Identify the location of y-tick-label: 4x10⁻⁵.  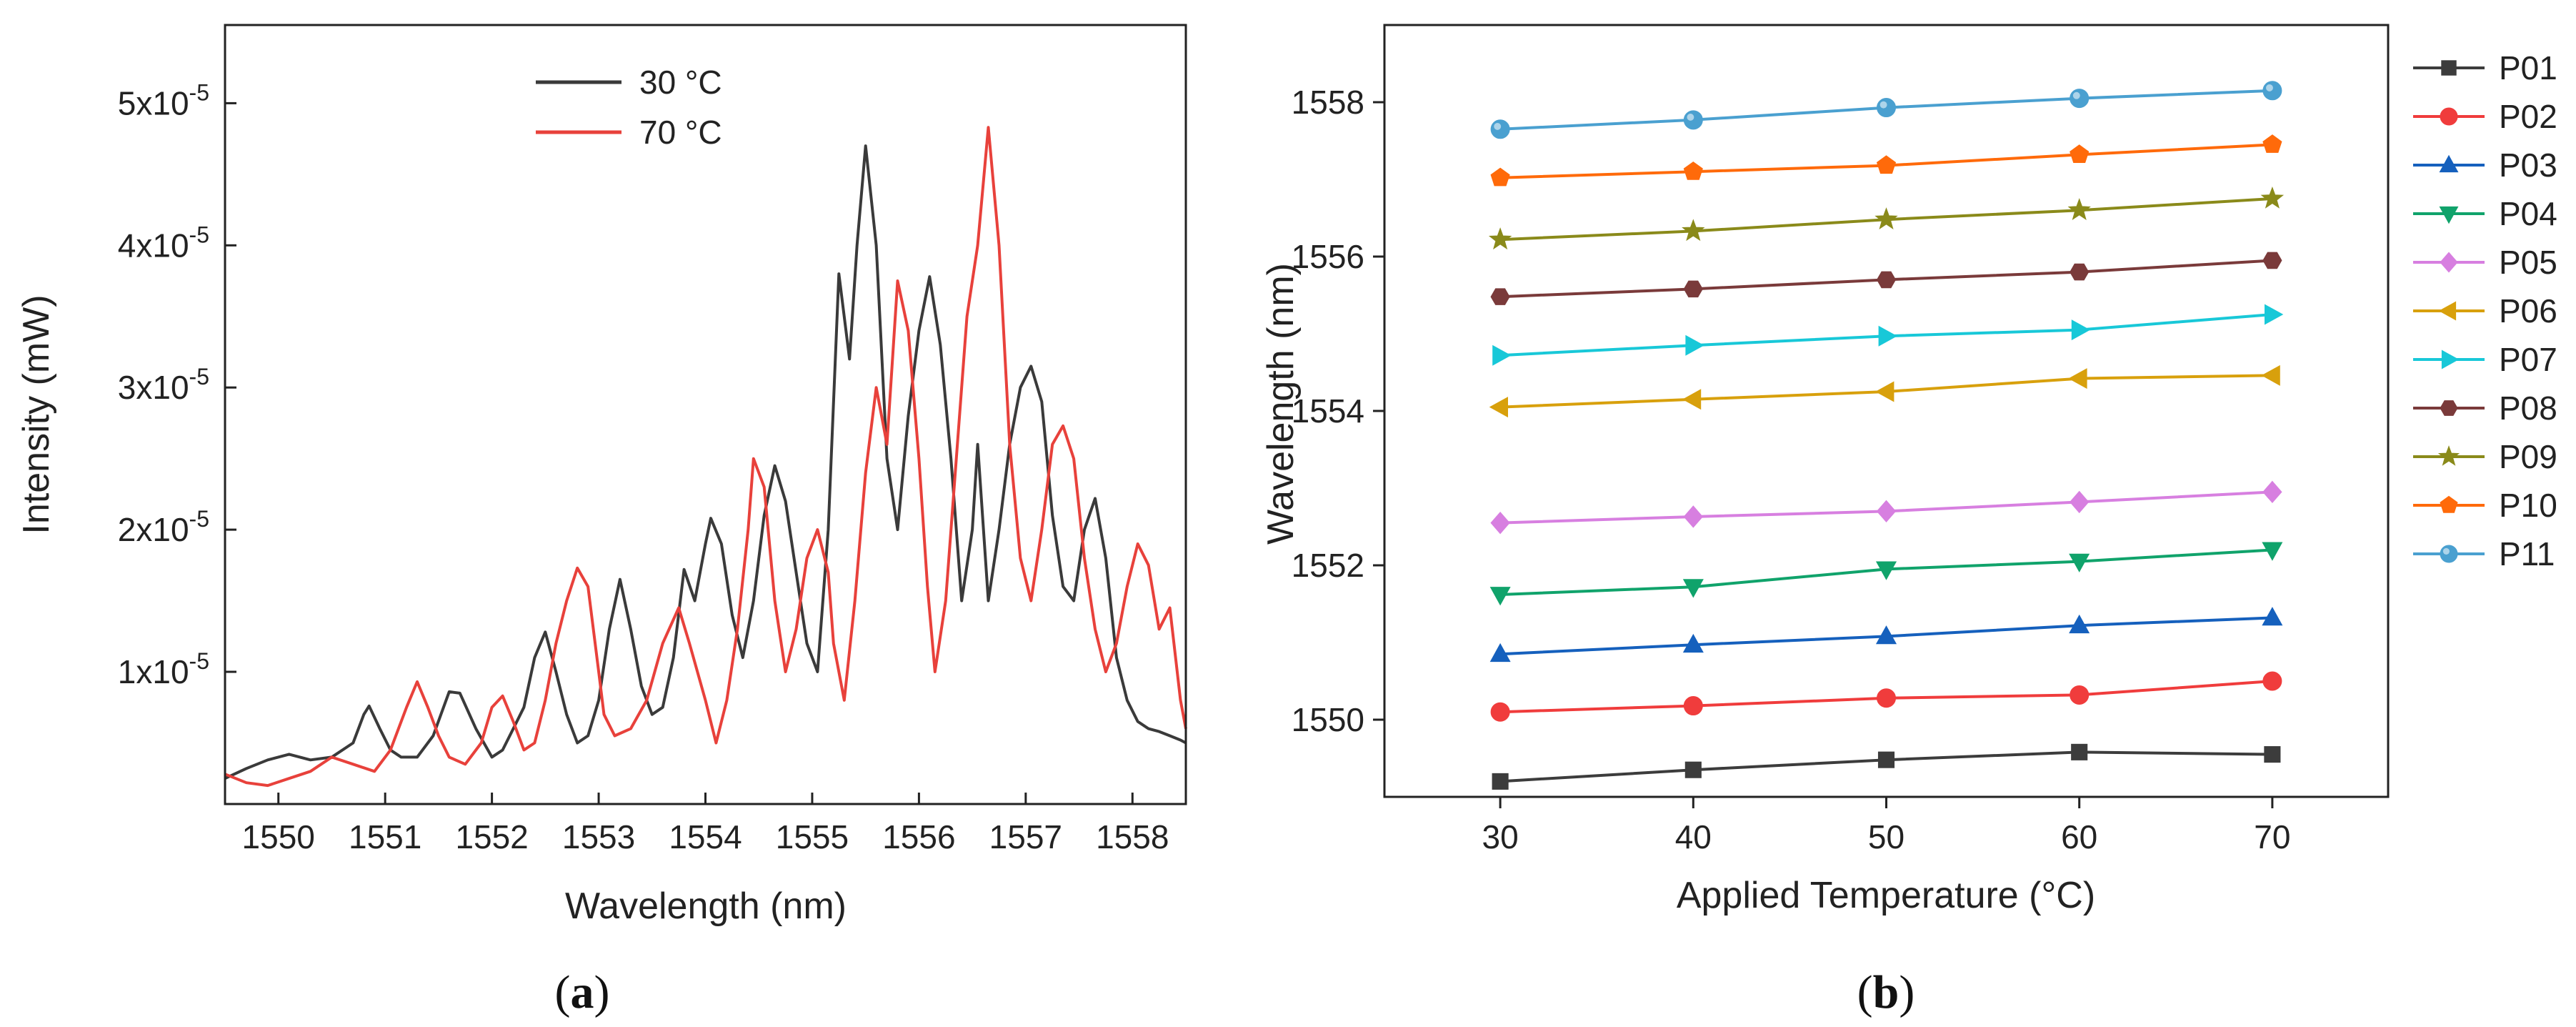
(164, 243).